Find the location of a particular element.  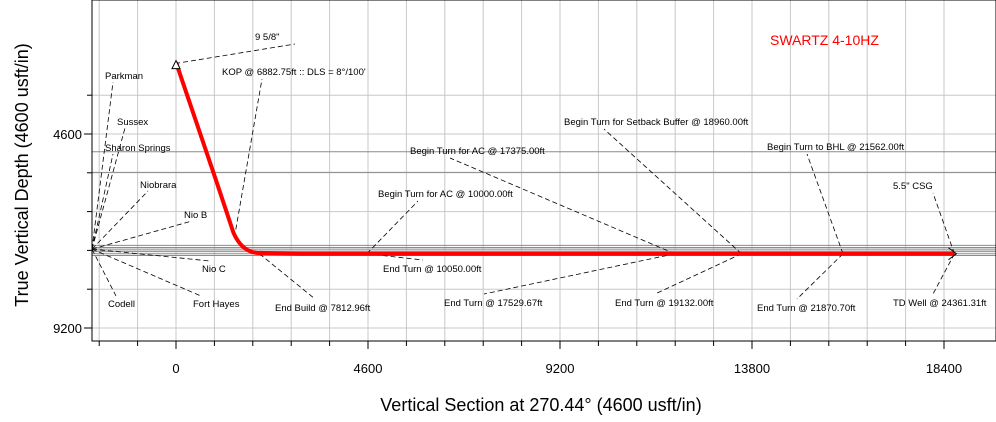

y-tick-label: 9200 is located at coordinates (67, 328).